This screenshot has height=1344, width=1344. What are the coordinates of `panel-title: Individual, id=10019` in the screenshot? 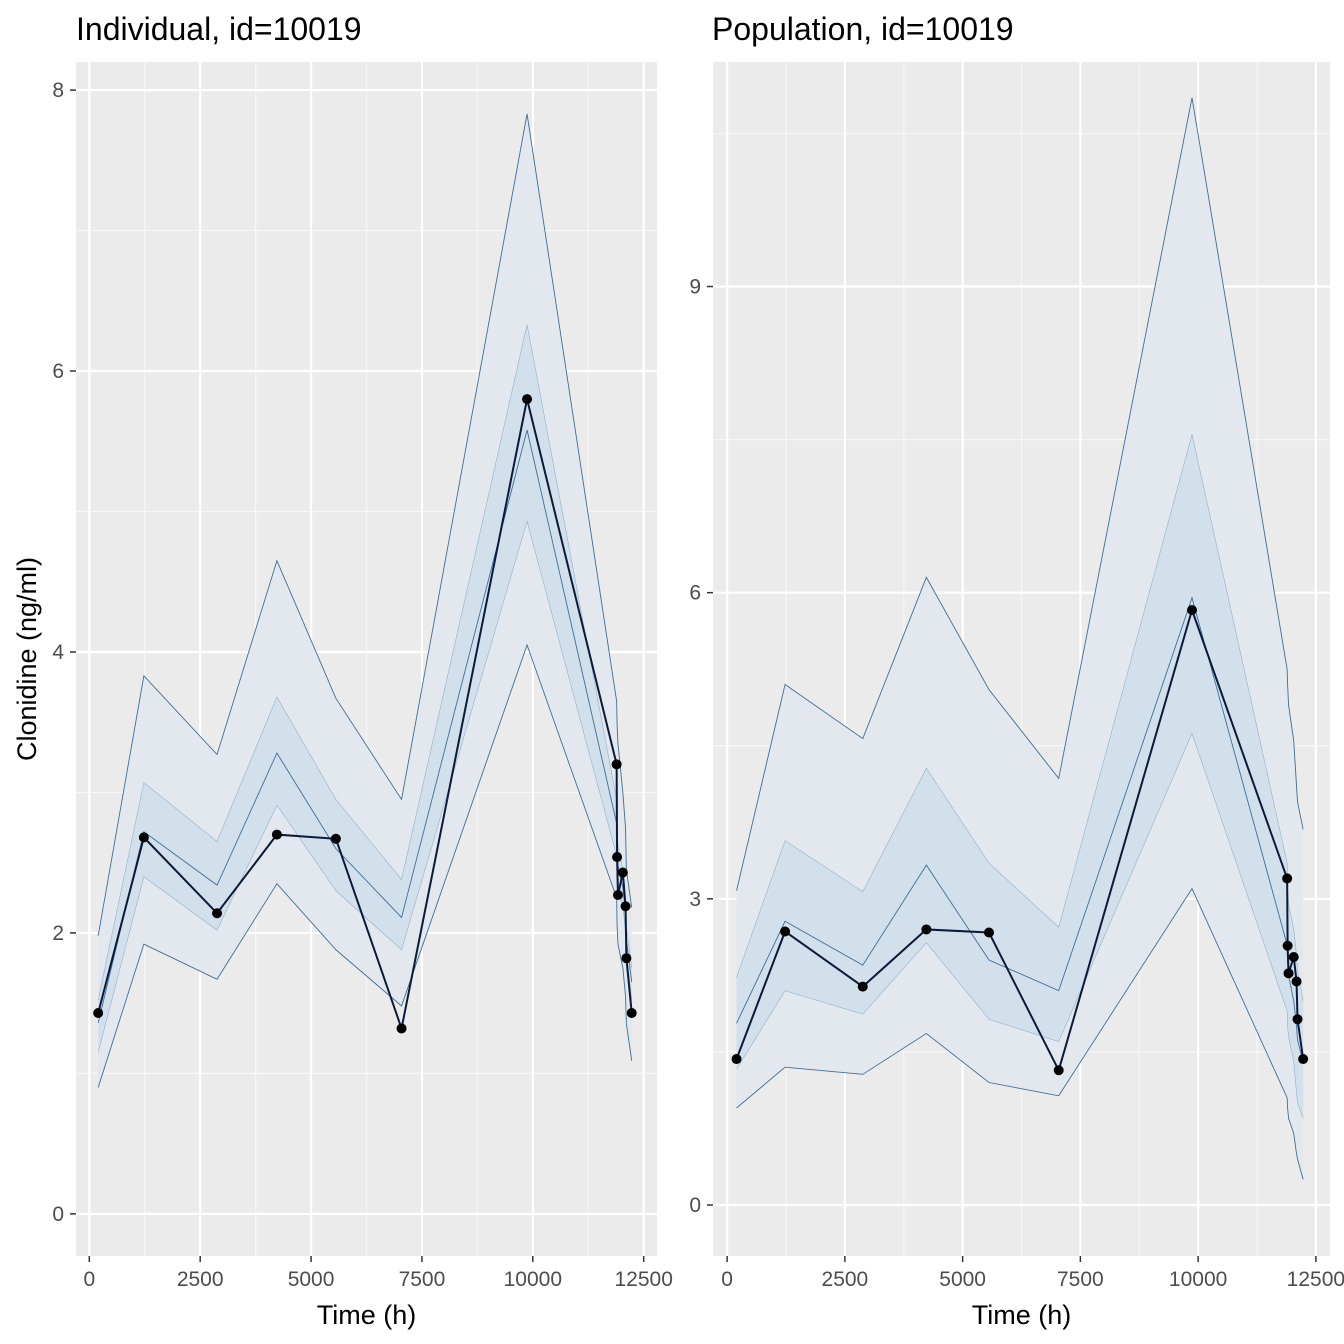 It's located at (219, 29).